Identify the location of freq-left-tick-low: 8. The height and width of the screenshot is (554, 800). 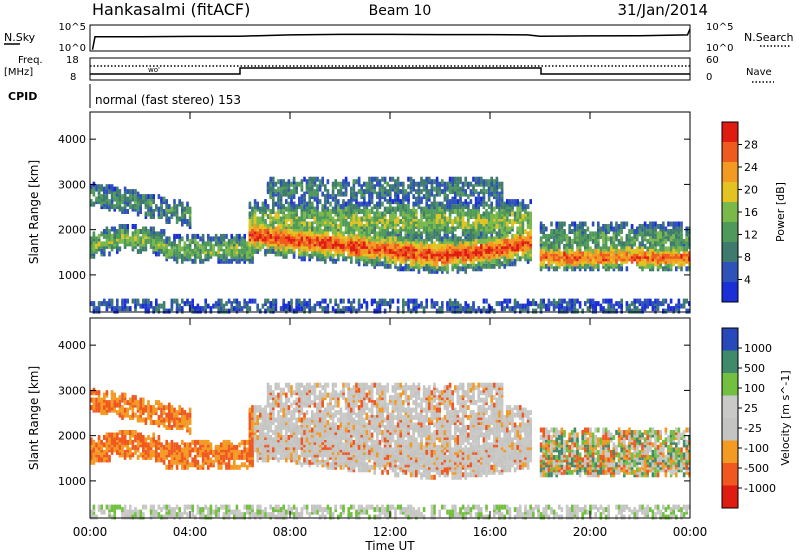
(73, 77).